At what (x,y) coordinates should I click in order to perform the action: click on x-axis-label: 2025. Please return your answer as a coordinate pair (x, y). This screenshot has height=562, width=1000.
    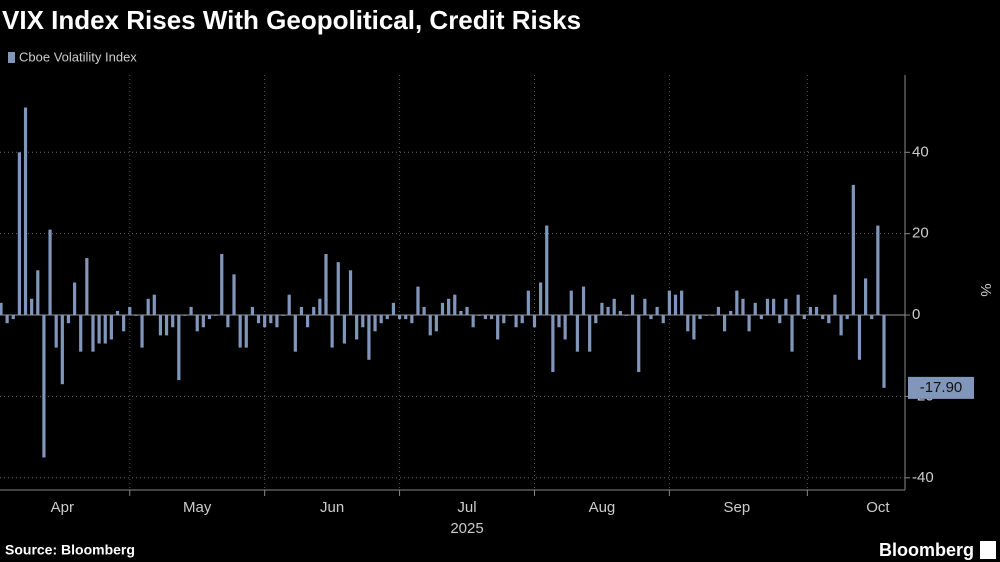
    Looking at the image, I should click on (466, 528).